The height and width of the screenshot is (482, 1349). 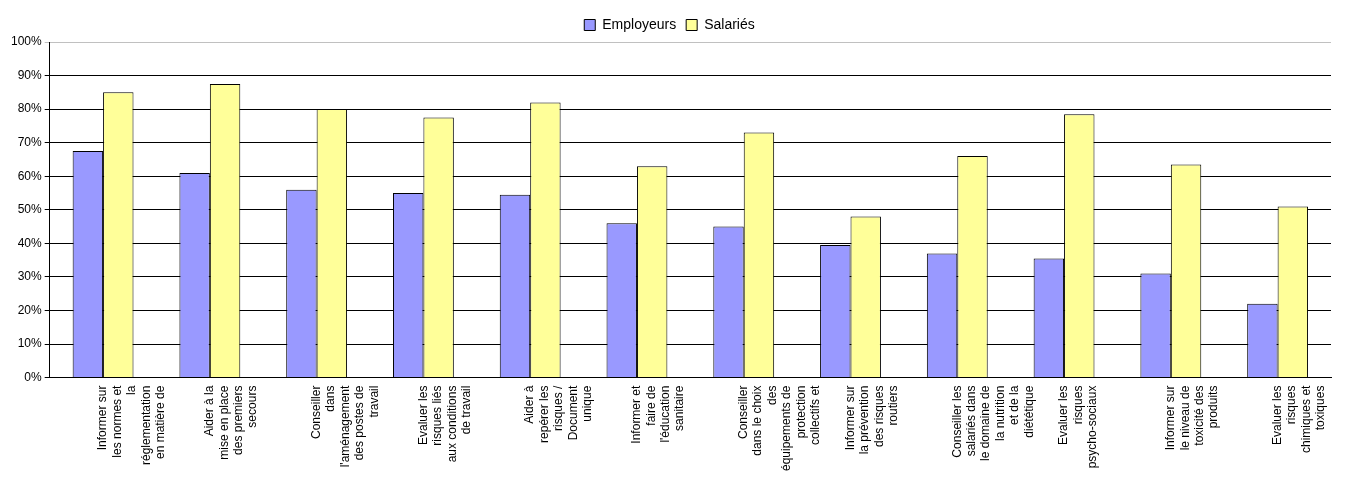 What do you see at coordinates (992, 423) in the screenshot?
I see `x-tick-label: Conseiller les salariés dans le domaine de la nutrition et de la diététique` at bounding box center [992, 423].